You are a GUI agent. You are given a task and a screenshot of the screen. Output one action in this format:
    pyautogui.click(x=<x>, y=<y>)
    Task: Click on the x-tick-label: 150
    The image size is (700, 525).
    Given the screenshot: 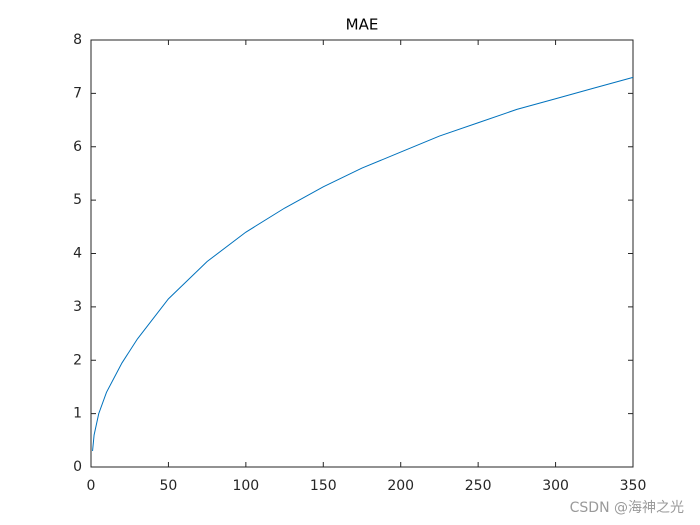 What is the action you would take?
    pyautogui.click(x=323, y=486)
    